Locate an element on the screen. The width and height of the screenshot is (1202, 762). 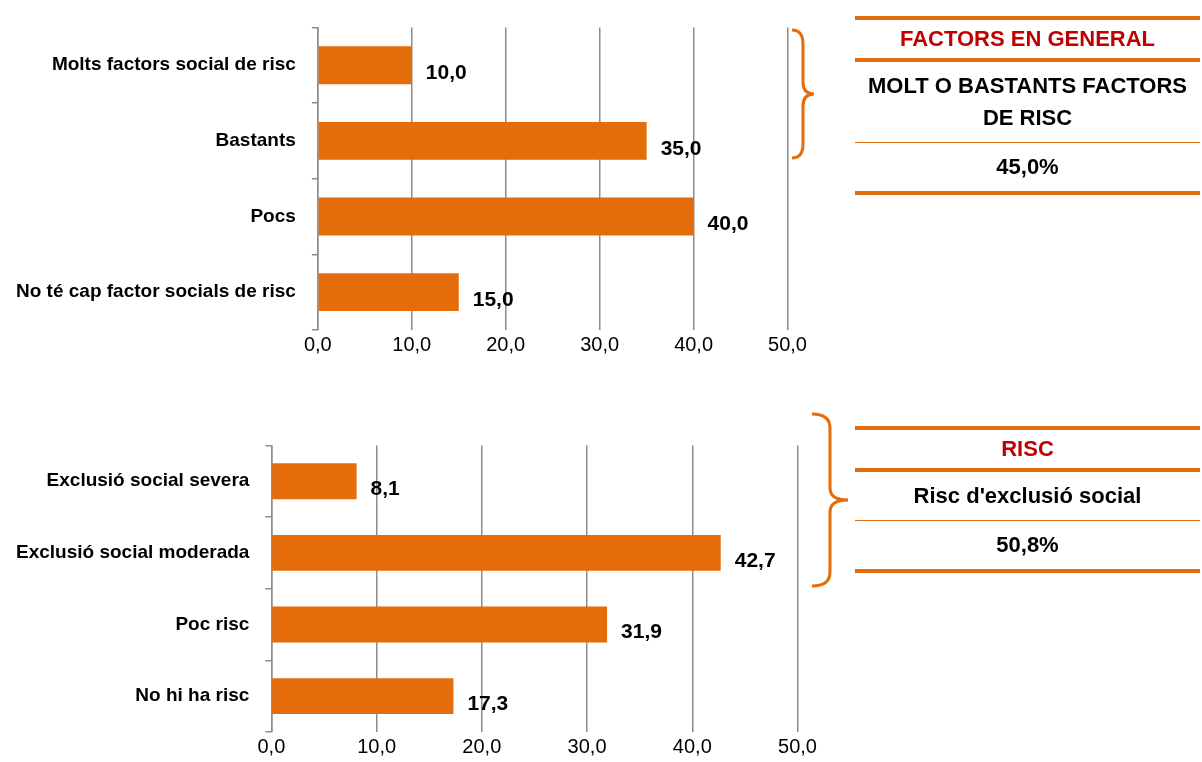
y-tick-label: Bastants is located at coordinates (255, 140).